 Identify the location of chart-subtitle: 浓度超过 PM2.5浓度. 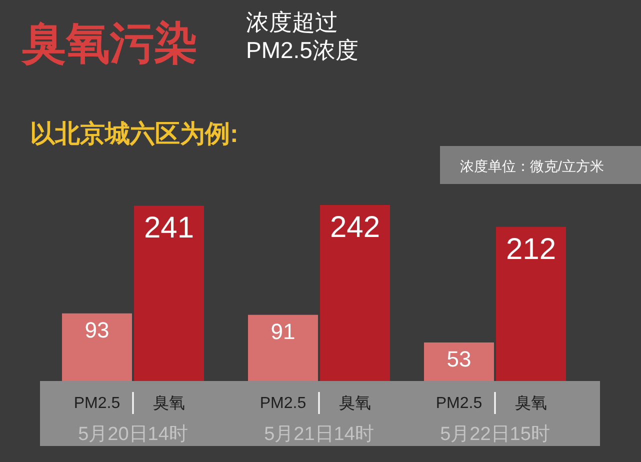
(302, 36).